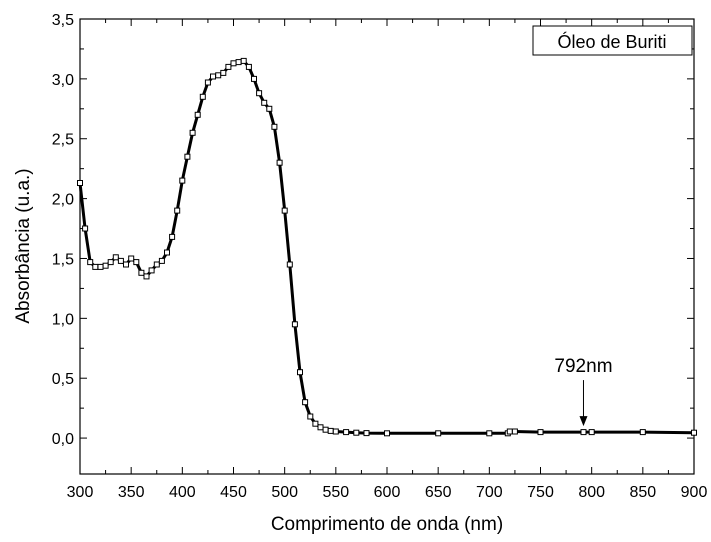 The height and width of the screenshot is (542, 711). Describe the element at coordinates (583, 391) in the screenshot. I see `annotation-792nm: 792nm` at that location.